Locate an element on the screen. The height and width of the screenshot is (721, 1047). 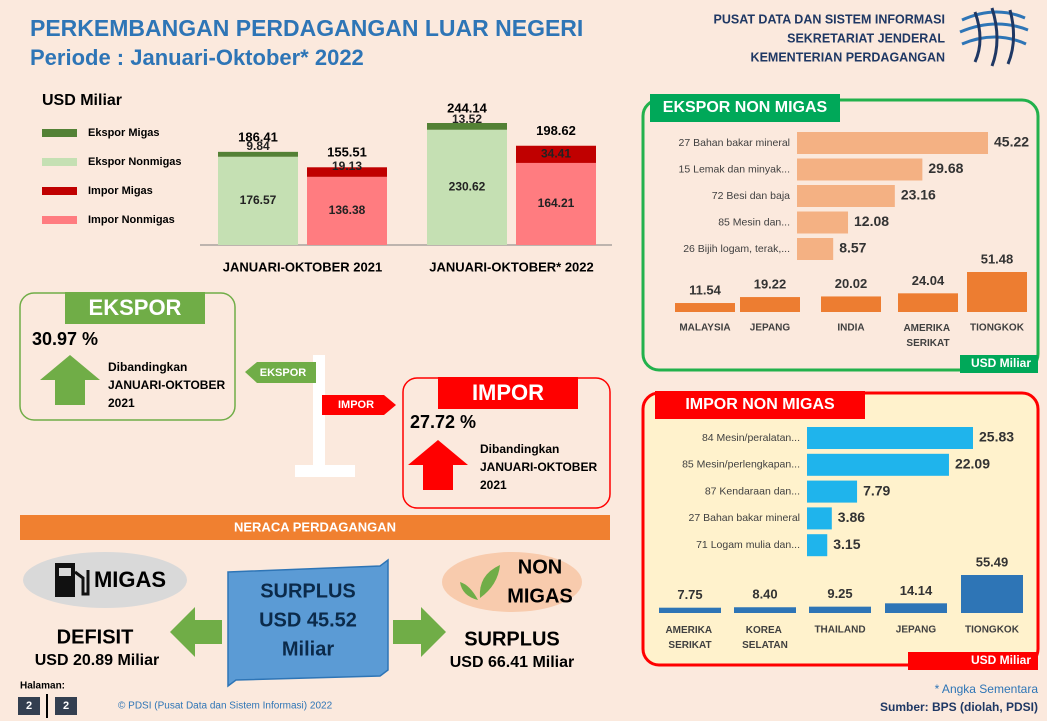
data-label: 34.41 is located at coordinates (556, 154).